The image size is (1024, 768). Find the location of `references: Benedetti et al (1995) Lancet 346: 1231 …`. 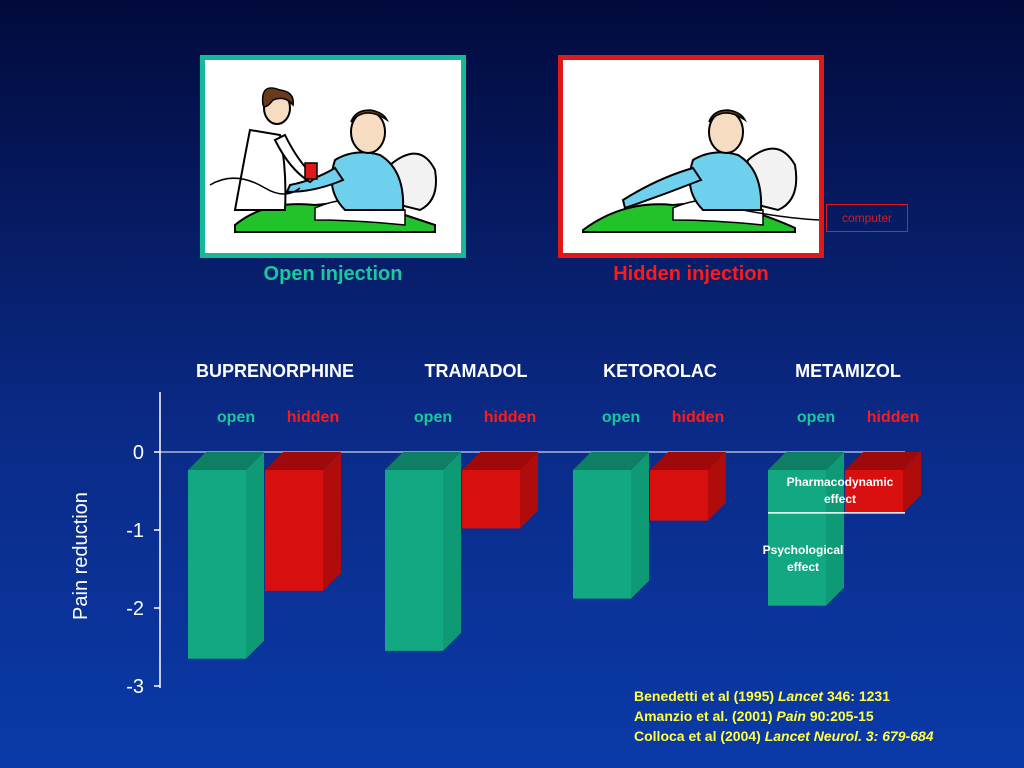

references: Benedetti et al (1995) Lancet 346: 1231 … is located at coordinates (824, 716).